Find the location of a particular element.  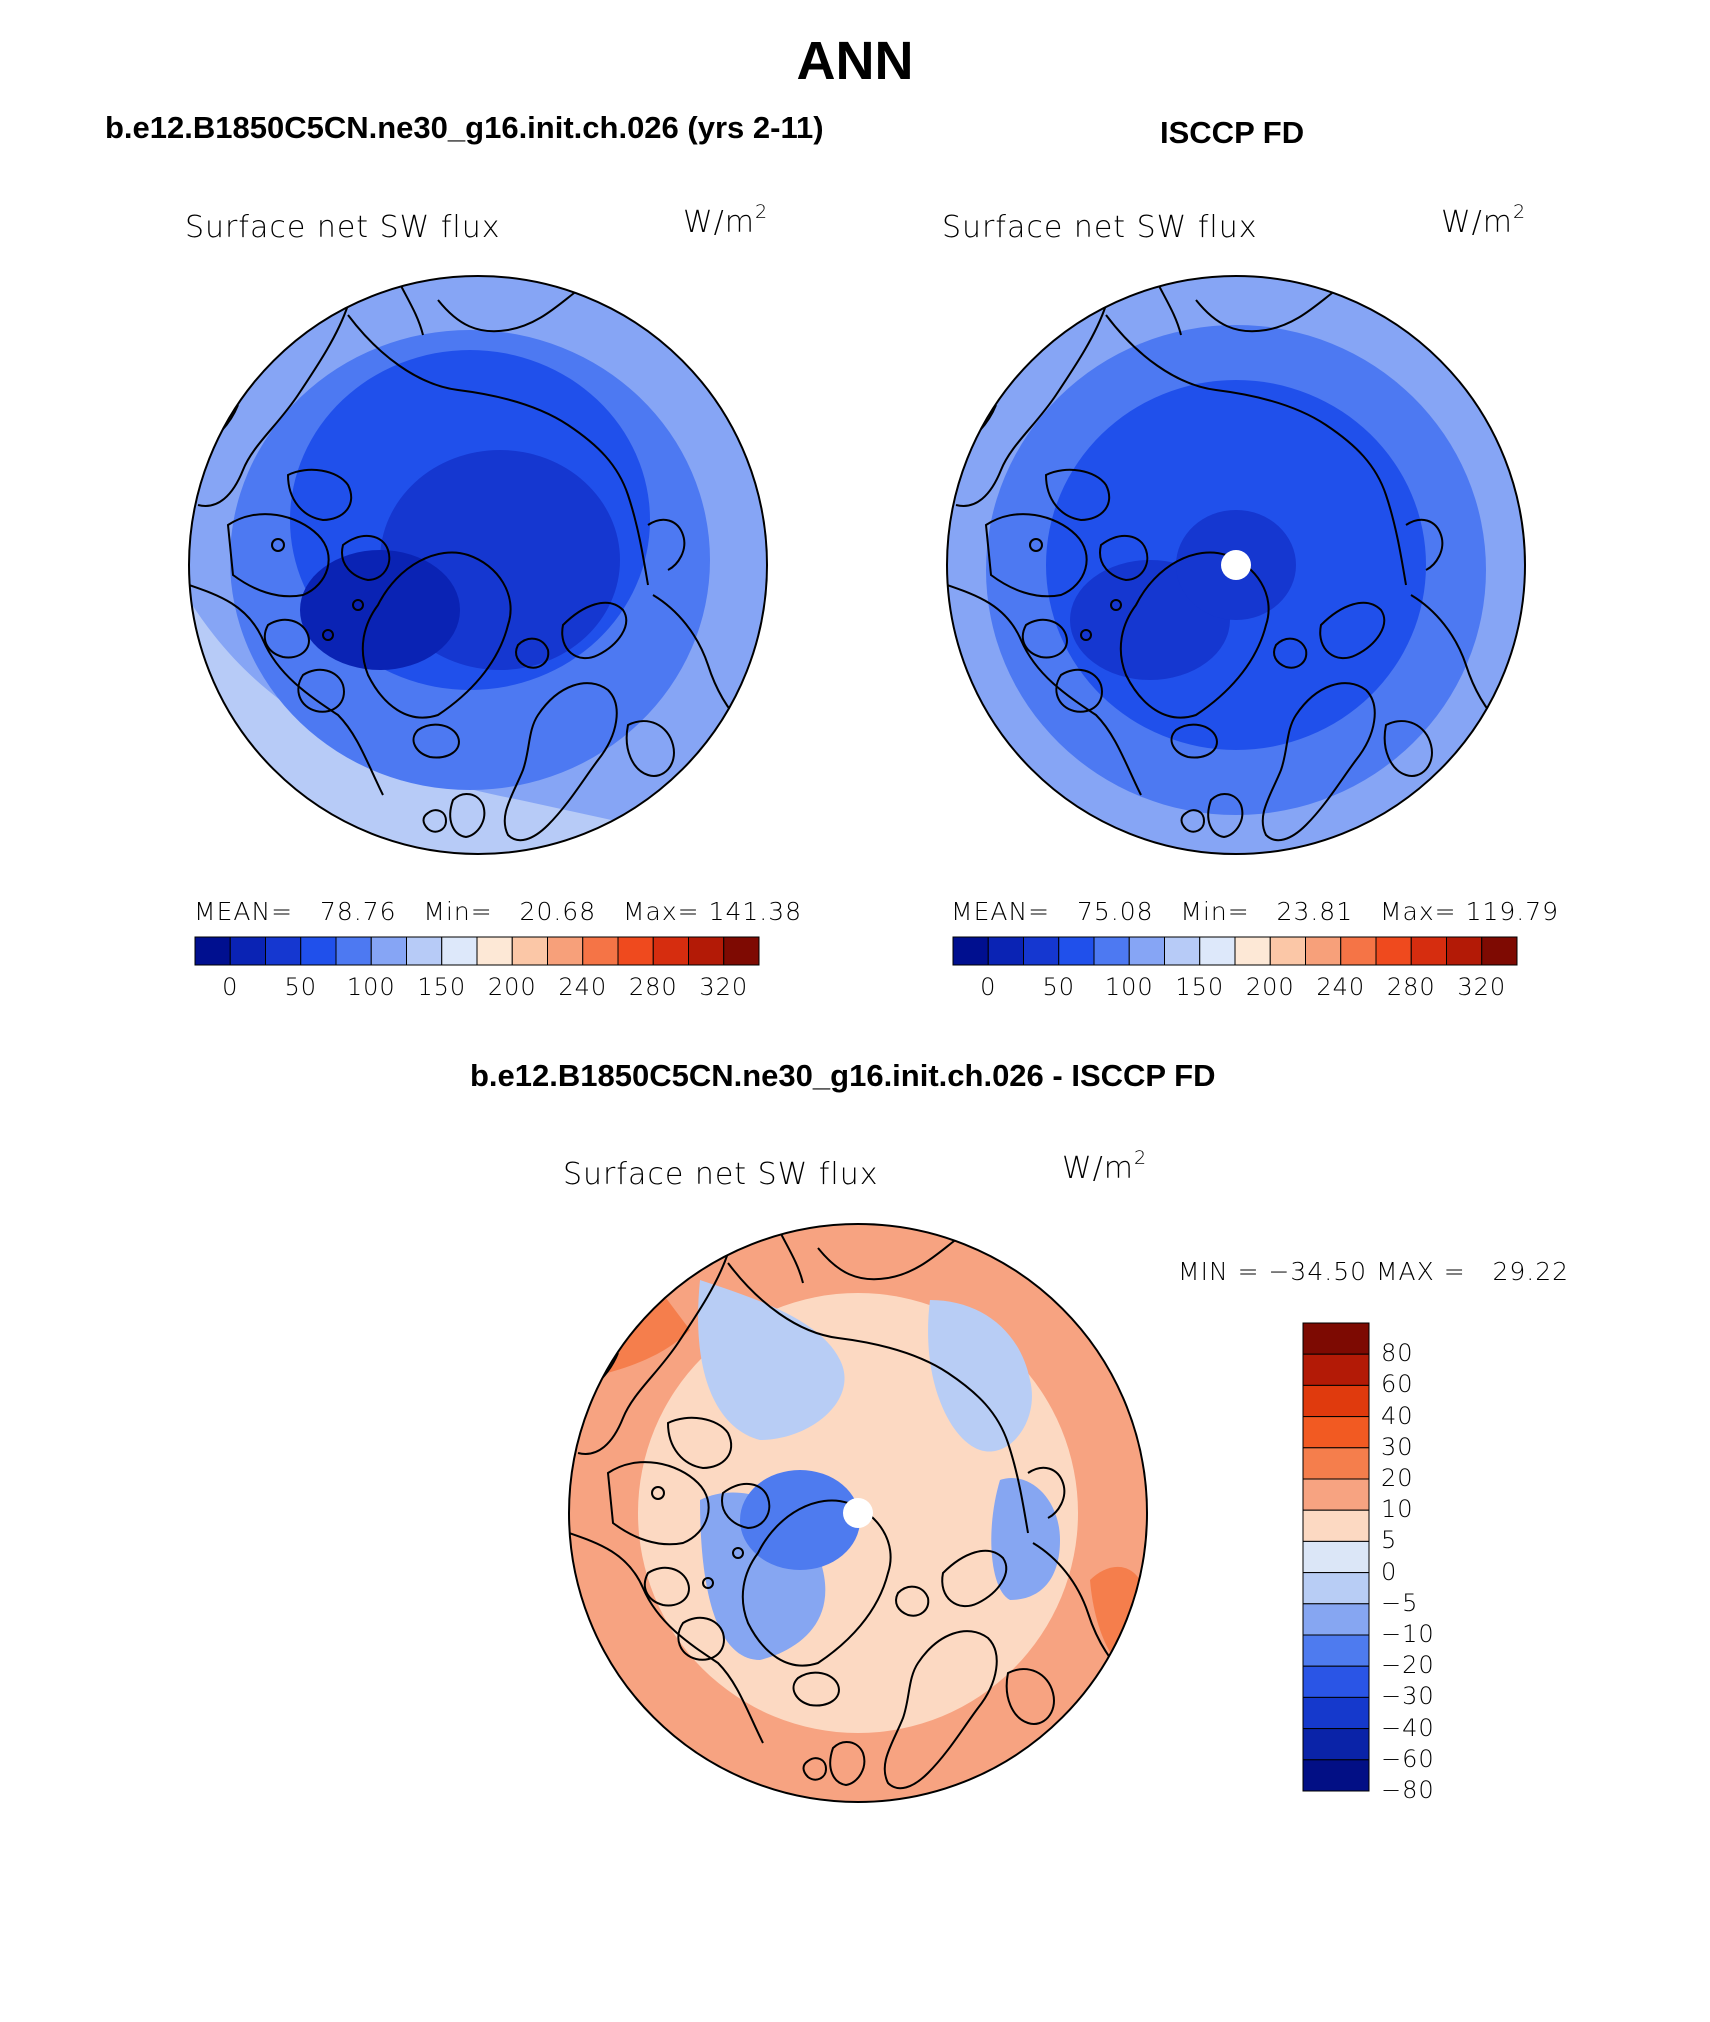

panel2-case-title: ISCCP FD is located at coordinates (1232, 132).